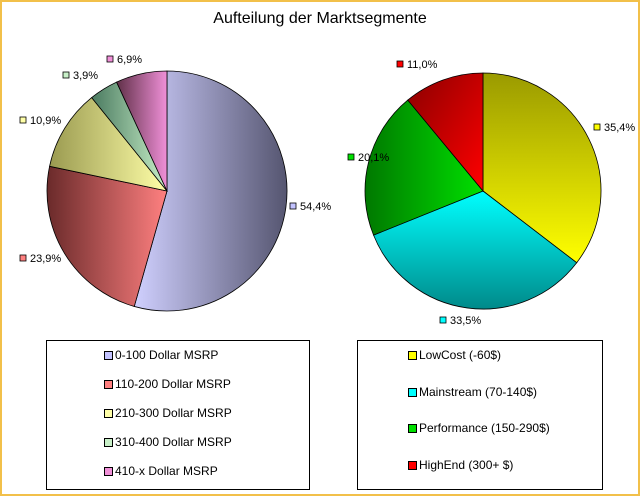 Image resolution: width=640 pixels, height=496 pixels. What do you see at coordinates (173, 413) in the screenshot?
I see `legend1-label-3: 210-300 Dollar MSRP` at bounding box center [173, 413].